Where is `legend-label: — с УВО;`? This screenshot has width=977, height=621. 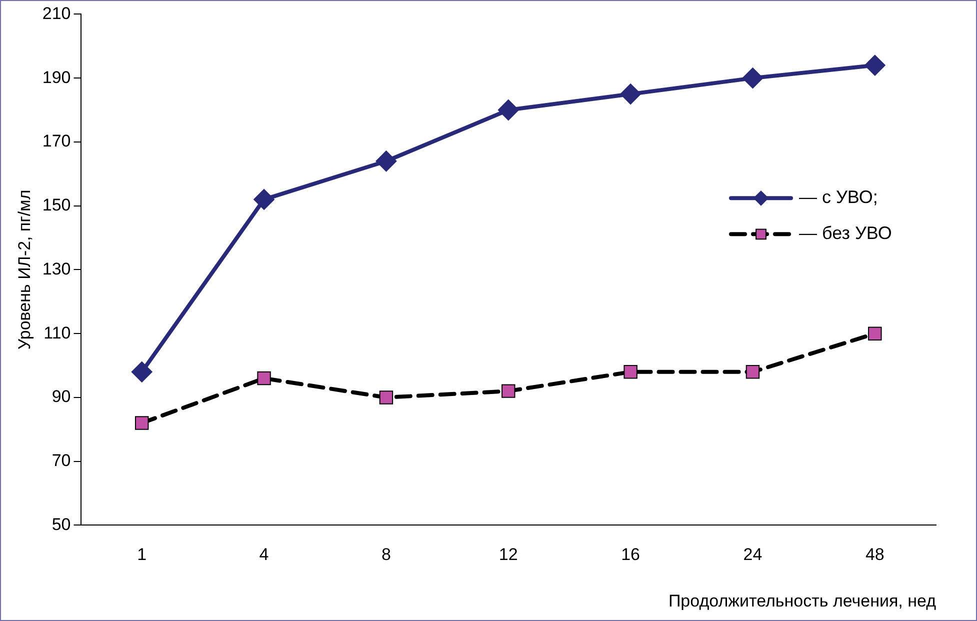
legend-label: — с УВО; is located at coordinates (838, 197).